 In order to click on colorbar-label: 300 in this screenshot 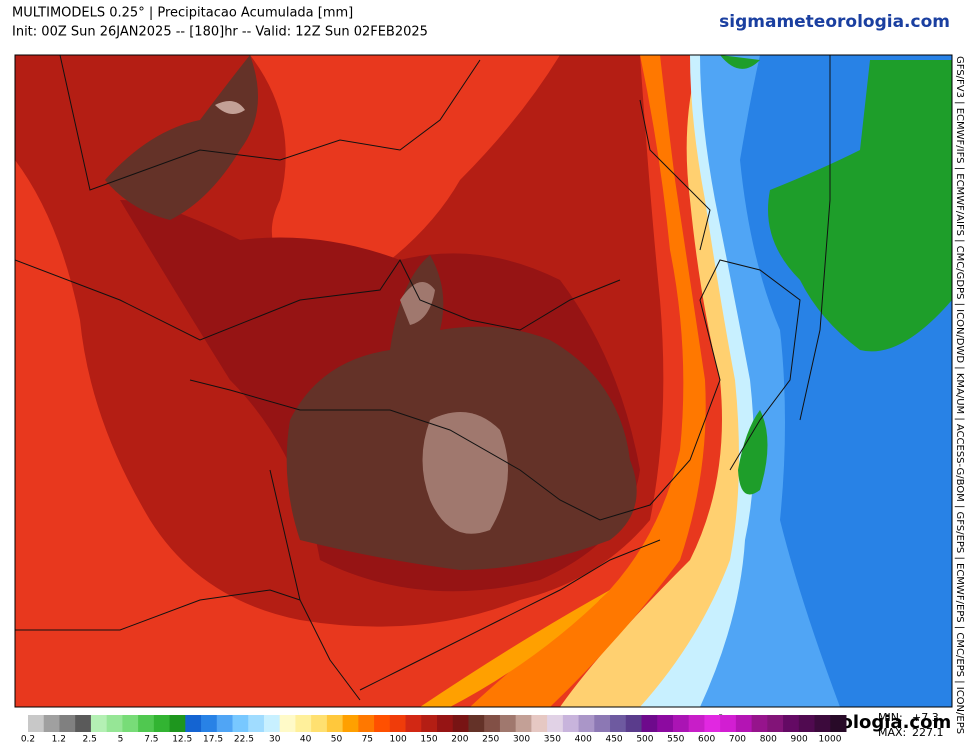, I will do `click(521, 739)`.